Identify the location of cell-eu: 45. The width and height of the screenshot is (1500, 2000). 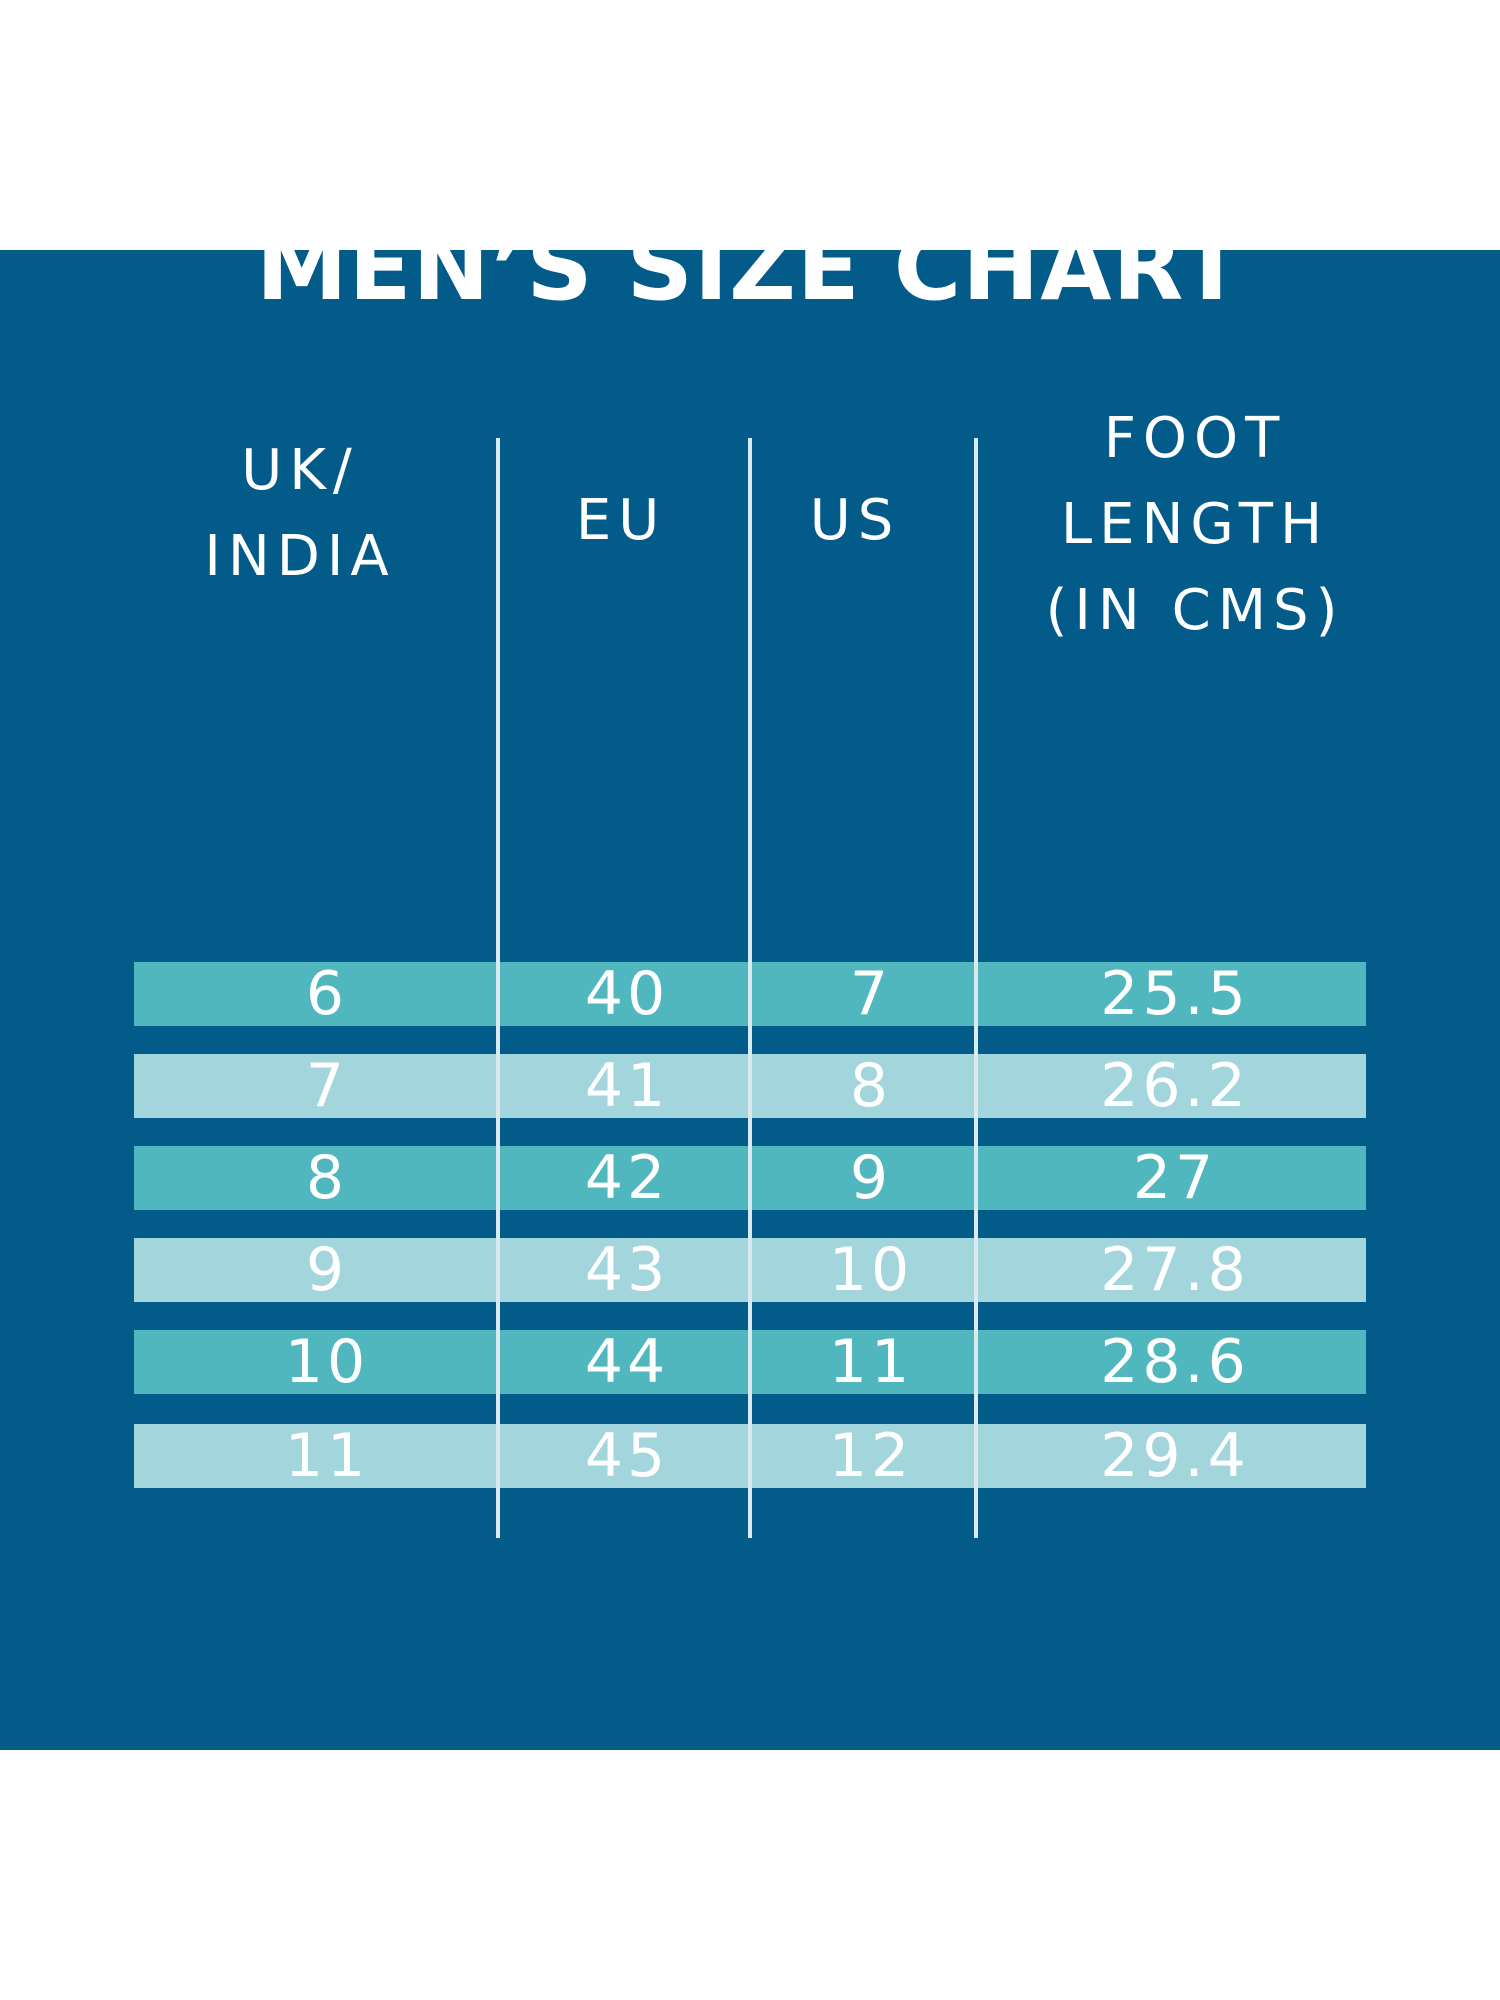
(627, 1456).